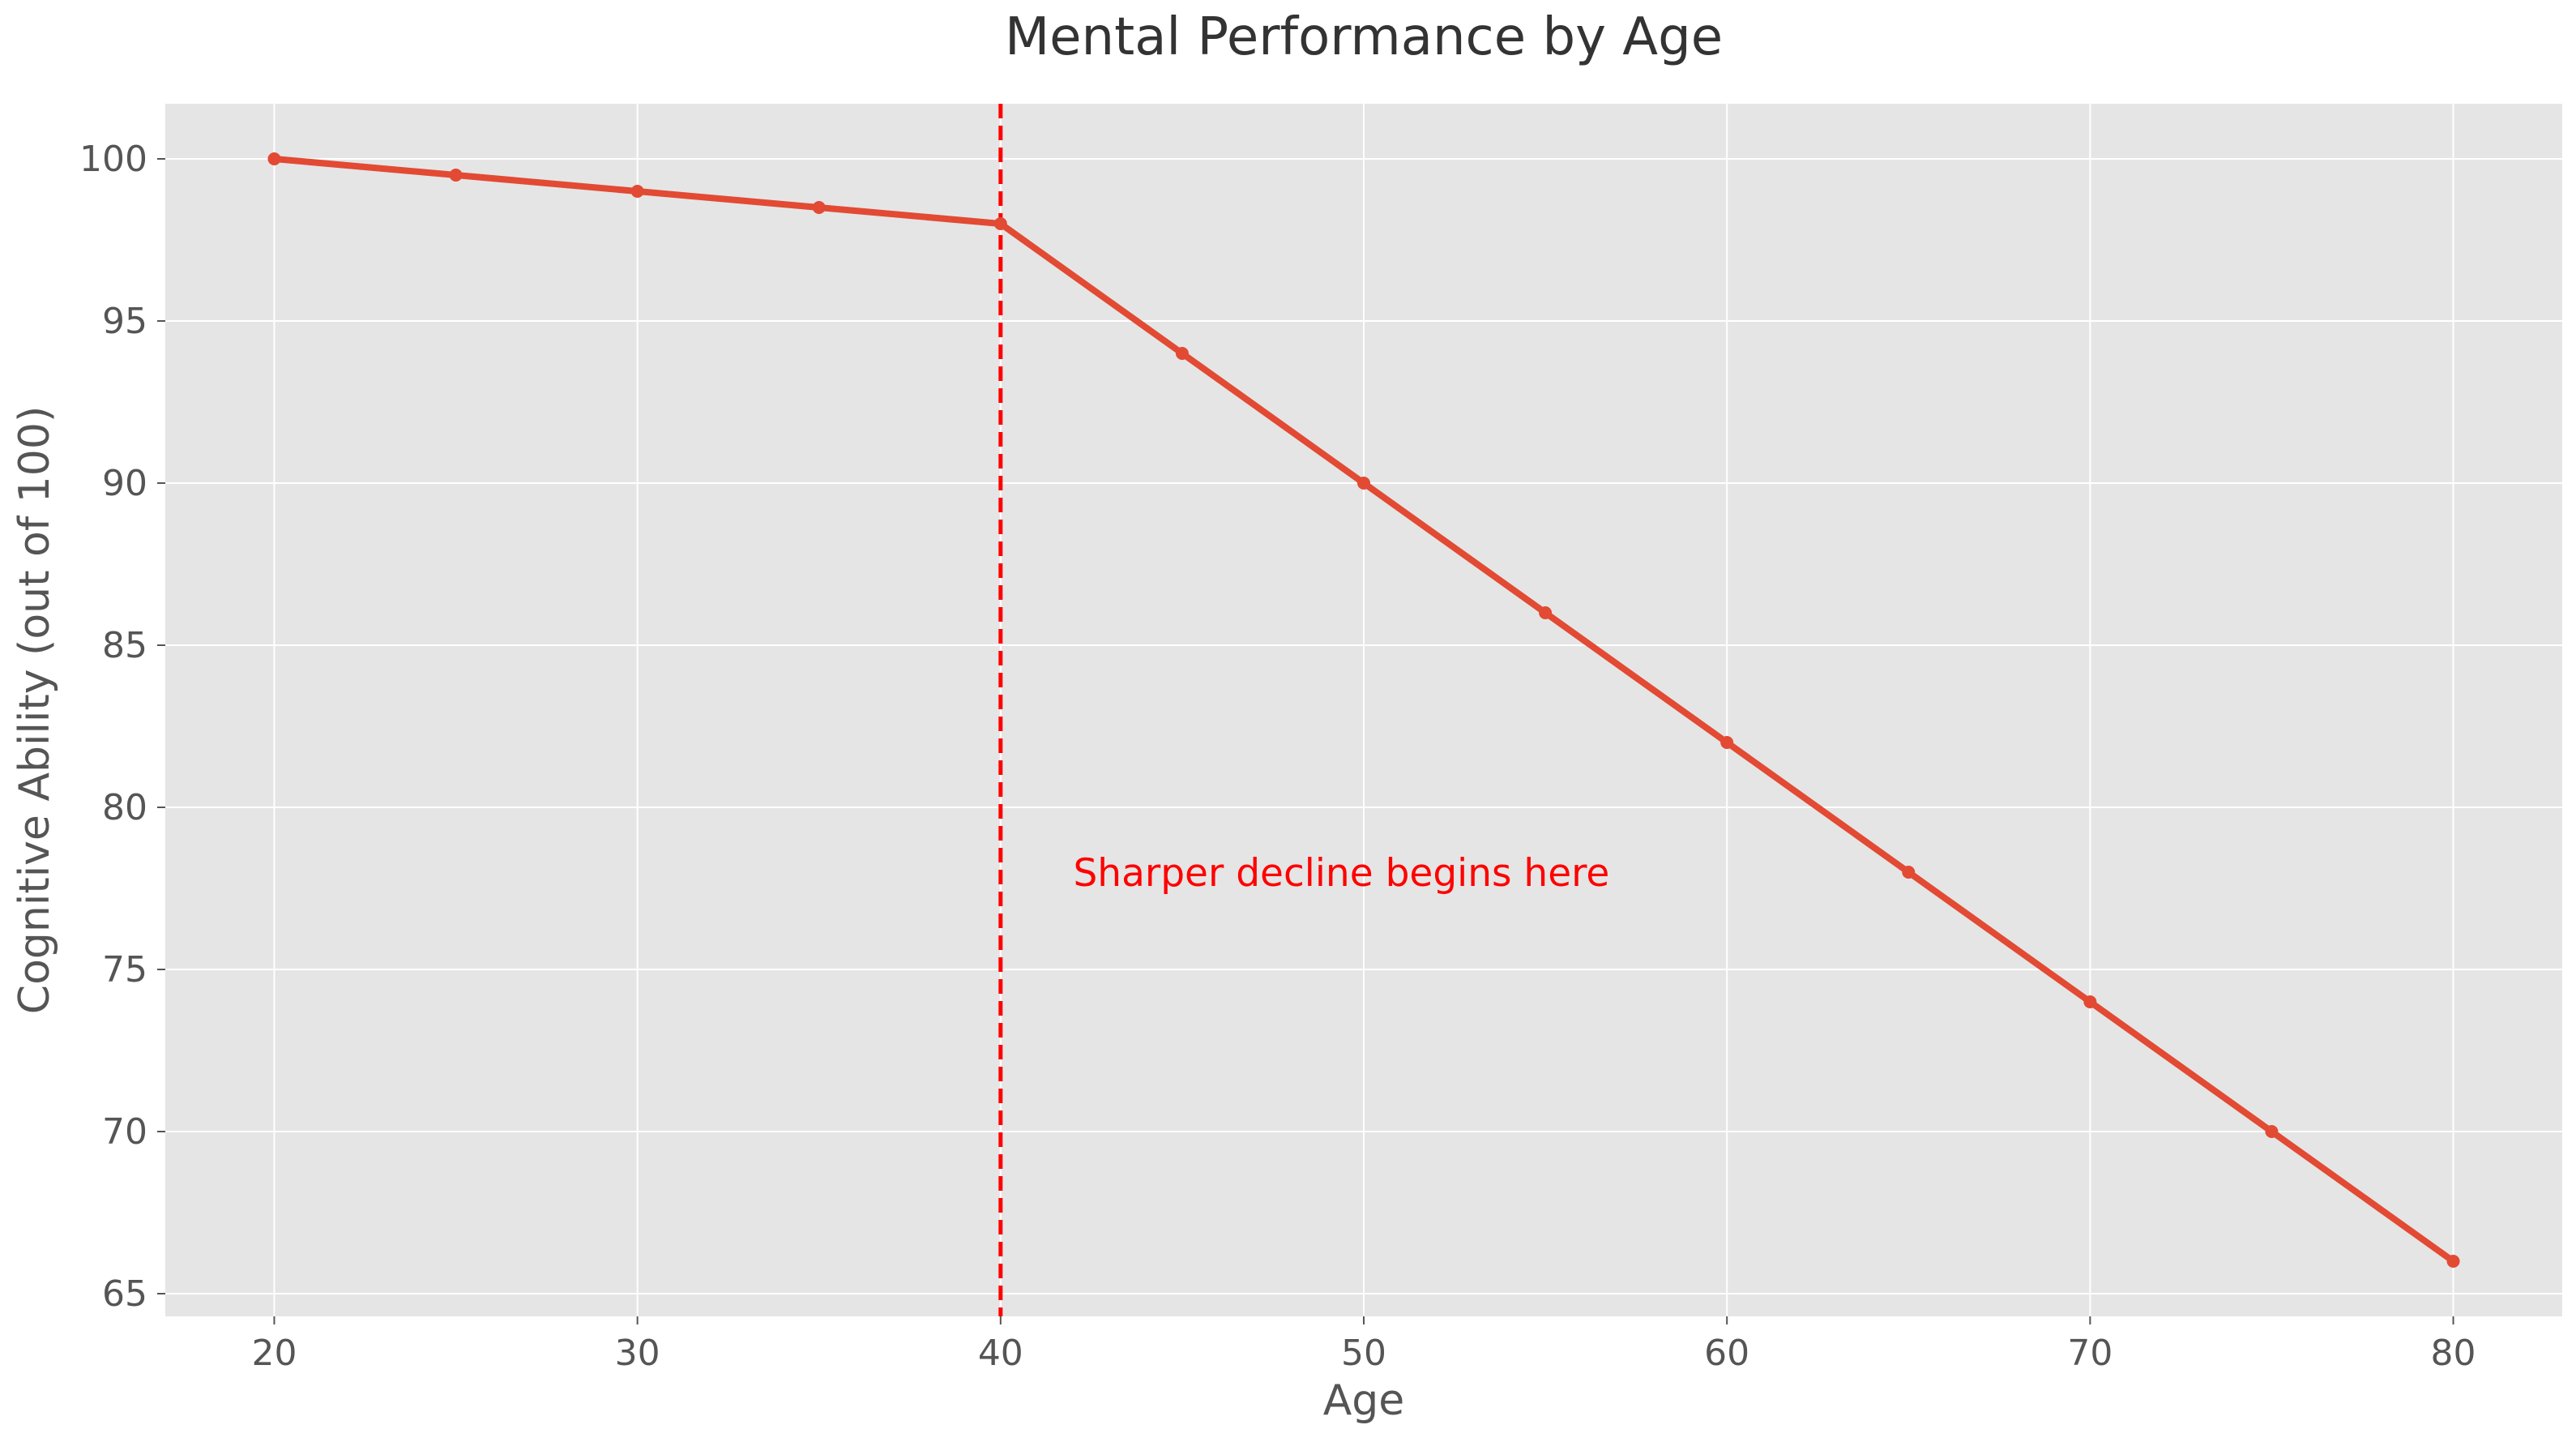 This screenshot has height=1442, width=2576. I want to click on y-tick-label: 80, so click(124, 807).